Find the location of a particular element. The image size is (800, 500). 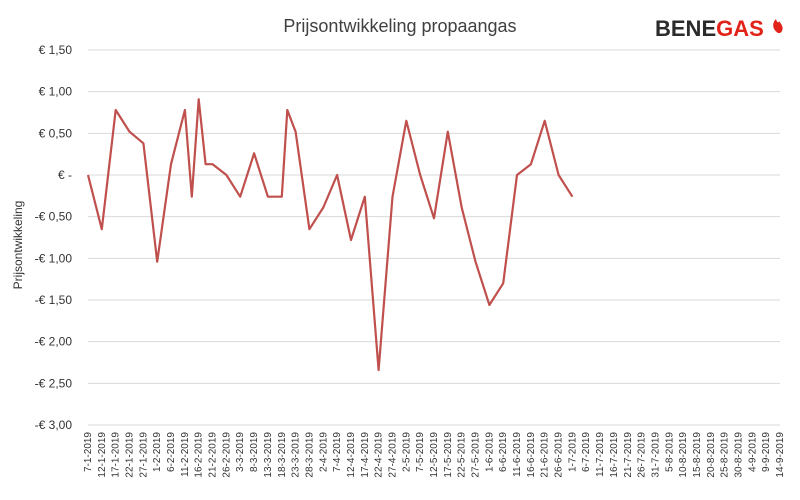

x-tick-label: 25-8-2019 is located at coordinates (725, 455).